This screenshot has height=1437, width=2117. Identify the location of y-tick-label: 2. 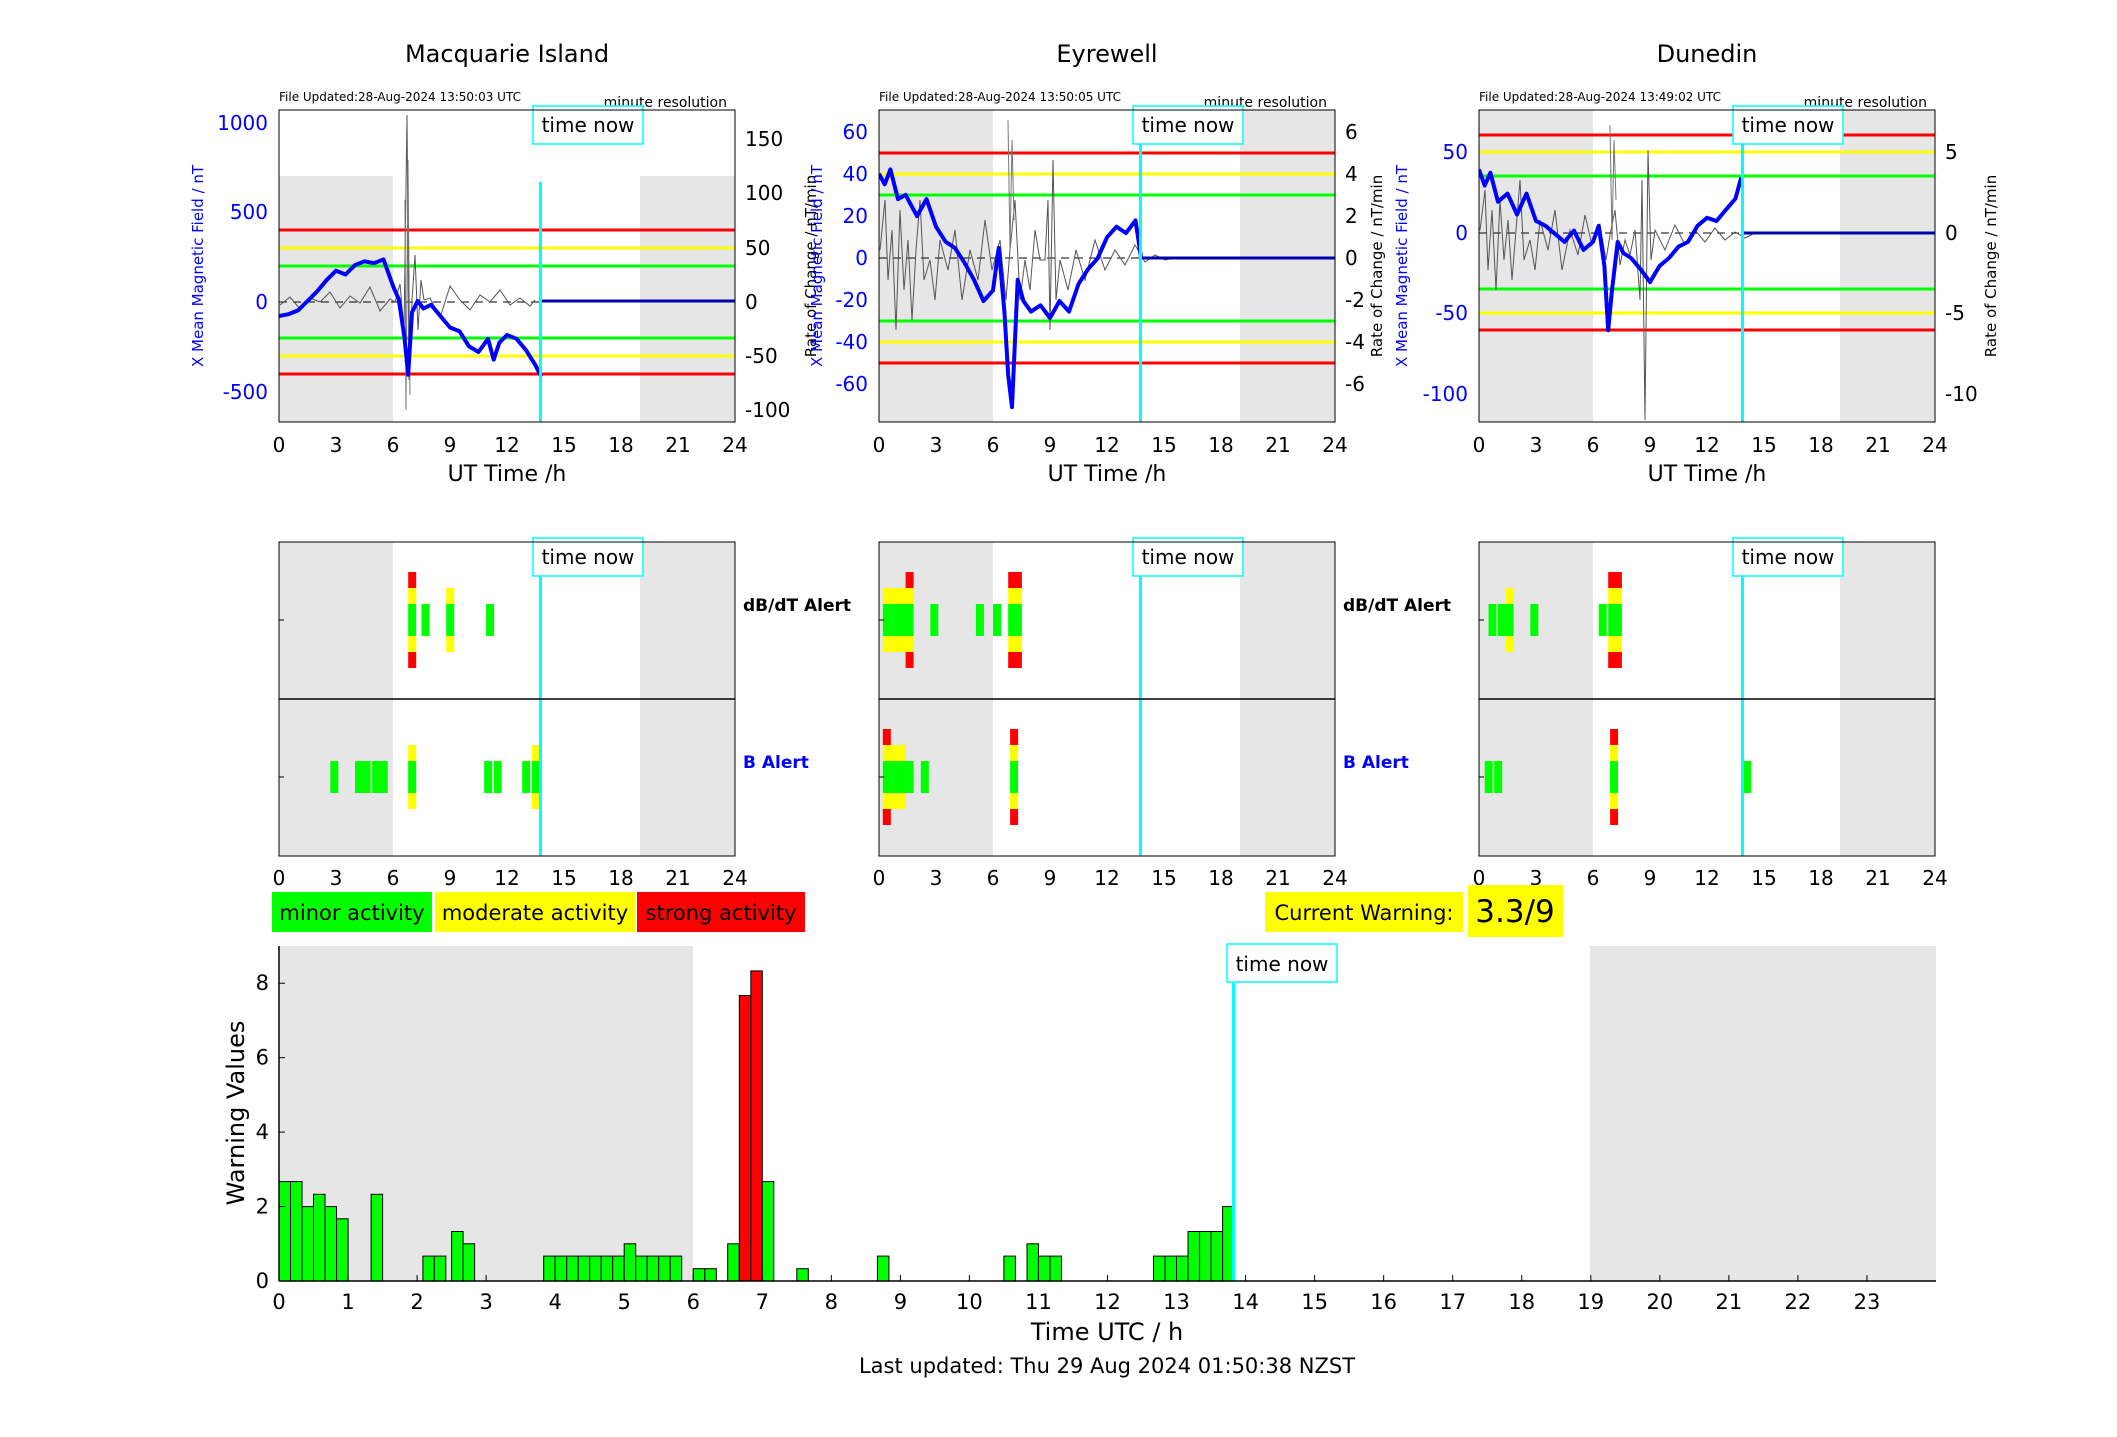
(262, 1207).